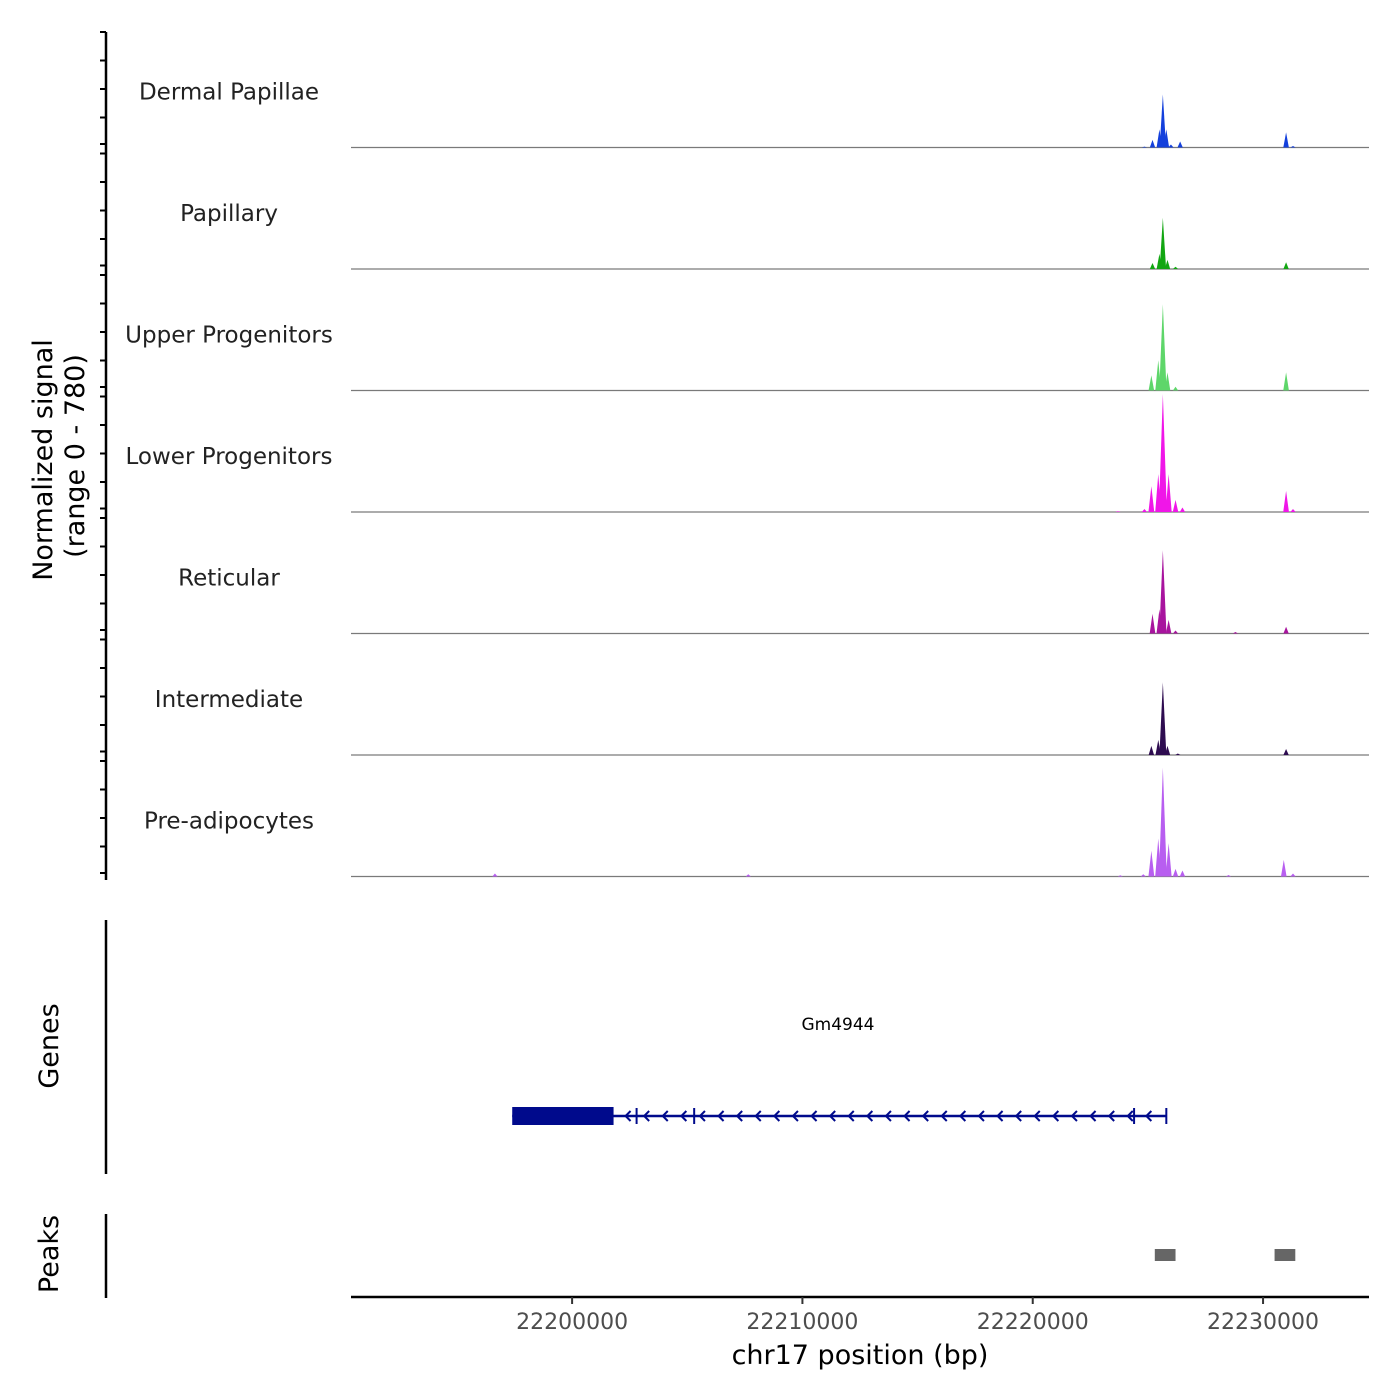  I want to click on x-axis: 22200000 22210000 22220000 22230000, so click(860, 1315).